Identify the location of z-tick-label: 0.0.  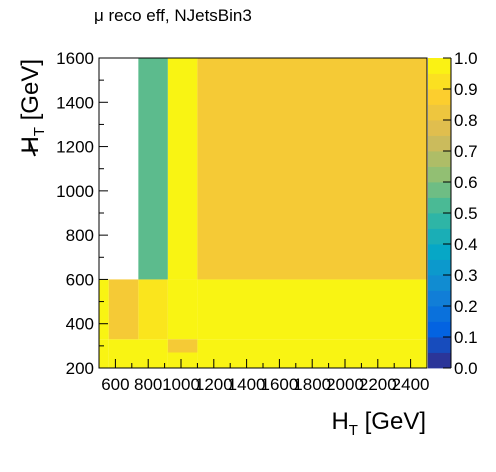
(466, 368).